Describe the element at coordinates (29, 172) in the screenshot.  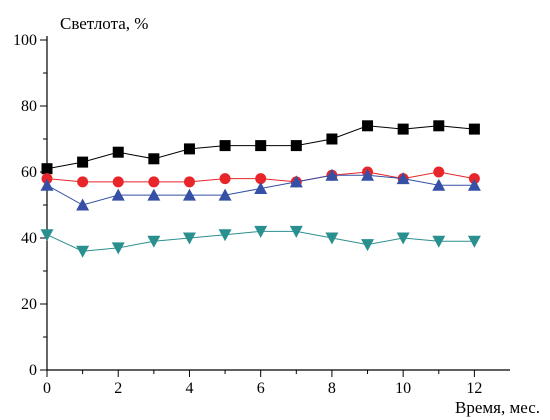
I see `y-tick-label: 60` at that location.